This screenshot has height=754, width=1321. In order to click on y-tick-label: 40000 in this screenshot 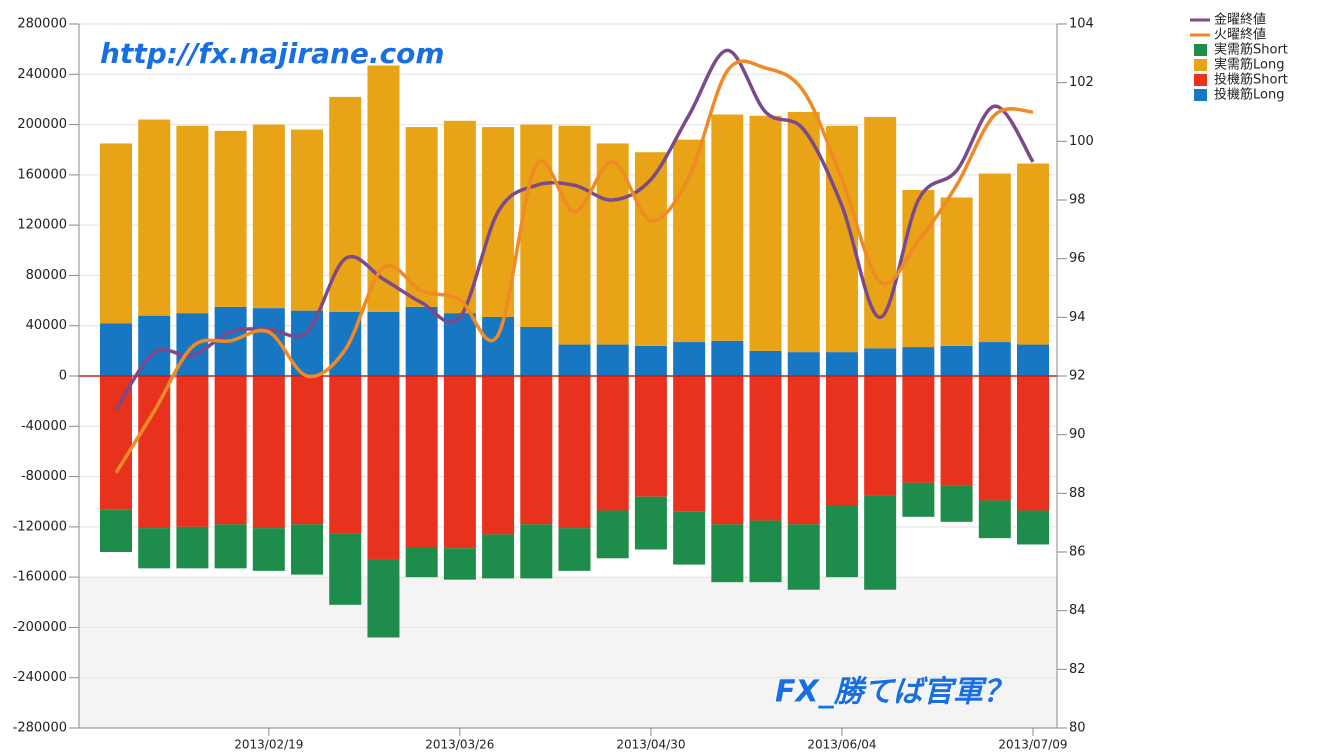, I will do `click(46, 325)`.